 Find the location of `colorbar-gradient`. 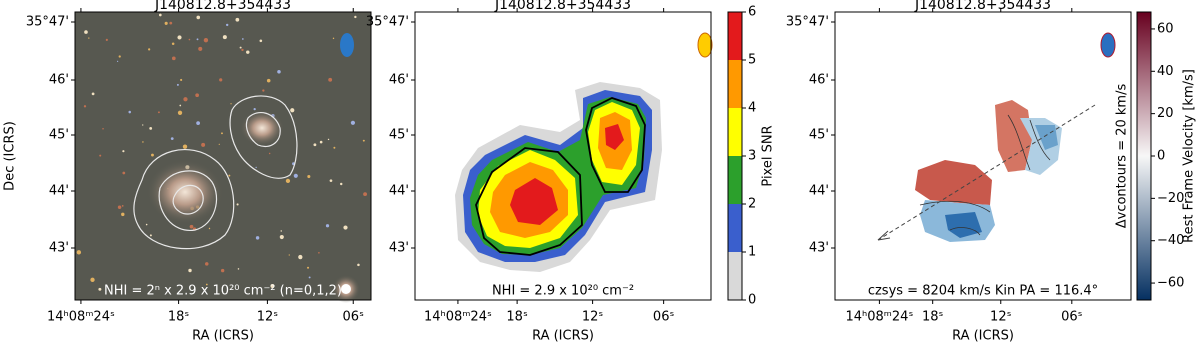

colorbar-gradient is located at coordinates (1144, 156).